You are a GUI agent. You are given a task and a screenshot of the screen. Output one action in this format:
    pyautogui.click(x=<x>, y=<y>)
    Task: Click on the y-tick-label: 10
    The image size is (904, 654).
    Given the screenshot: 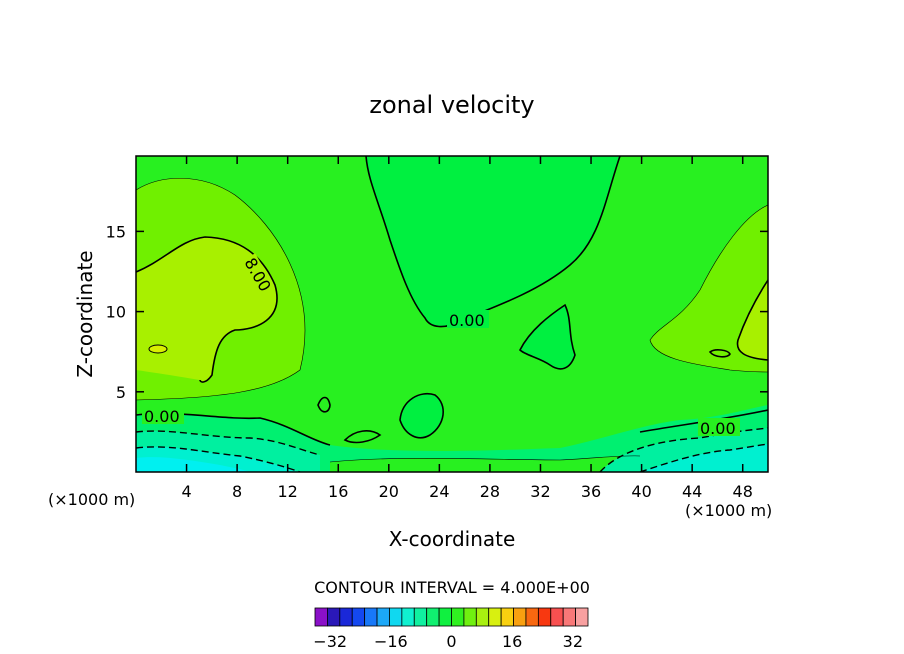 What is the action you would take?
    pyautogui.click(x=116, y=312)
    